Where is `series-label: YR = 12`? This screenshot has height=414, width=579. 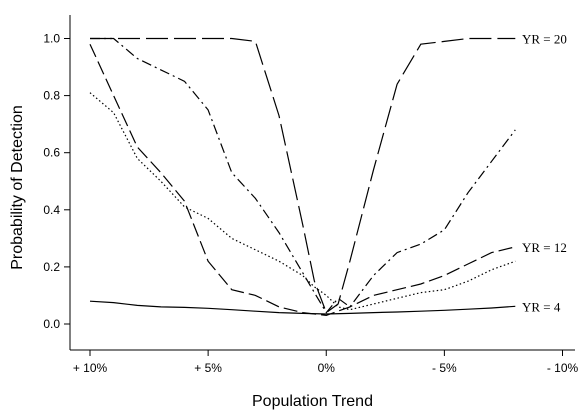 series-label: YR = 12 is located at coordinates (544, 247).